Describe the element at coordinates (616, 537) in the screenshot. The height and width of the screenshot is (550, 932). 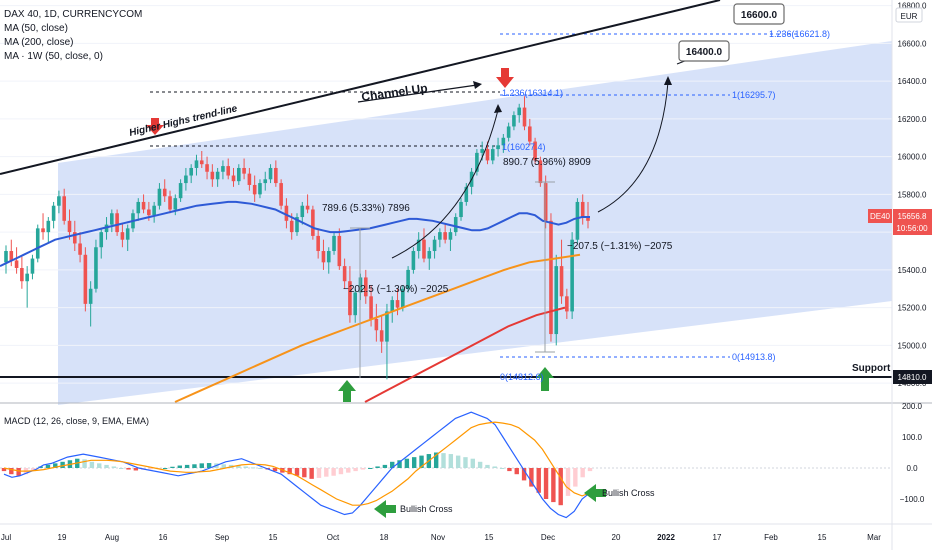
I see `time-tick-label: 20` at that location.